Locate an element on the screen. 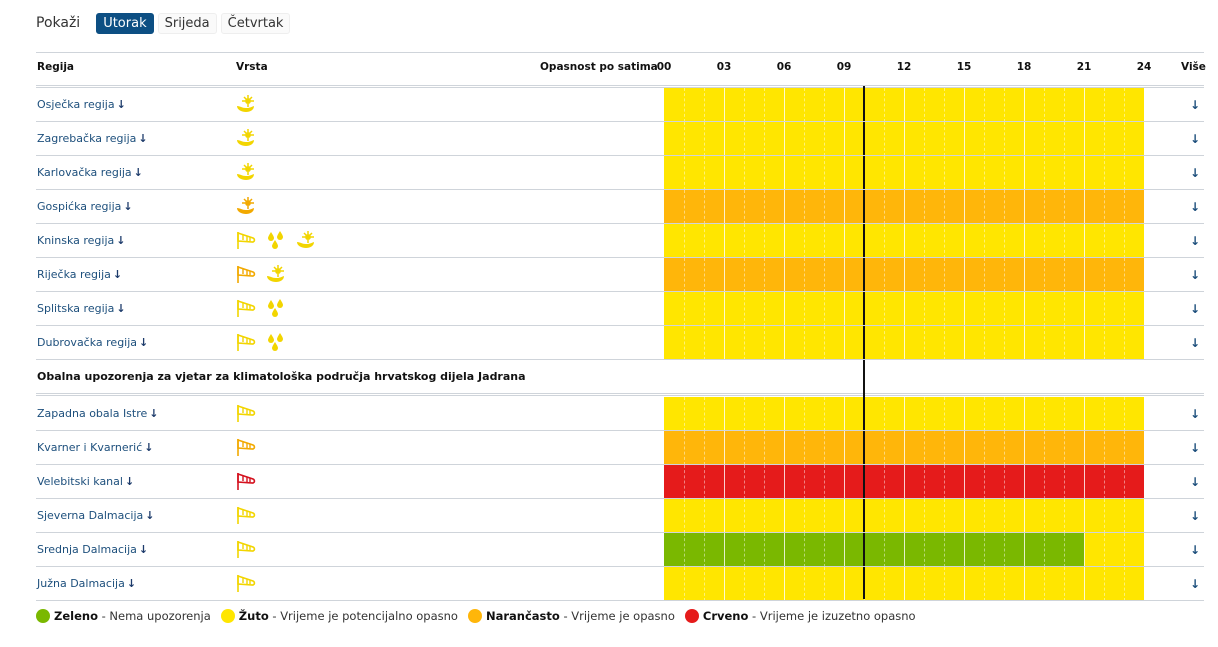 Image resolution: width=1218 pixels, height=647 pixels. region-link: Kvarner i Kvarnerić ↓ is located at coordinates (95, 447).